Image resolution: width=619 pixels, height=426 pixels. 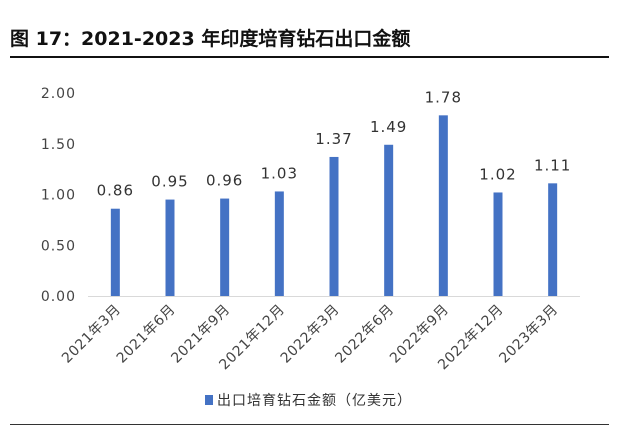 What do you see at coordinates (58, 246) in the screenshot?
I see `y-tick-label: 0.50` at bounding box center [58, 246].